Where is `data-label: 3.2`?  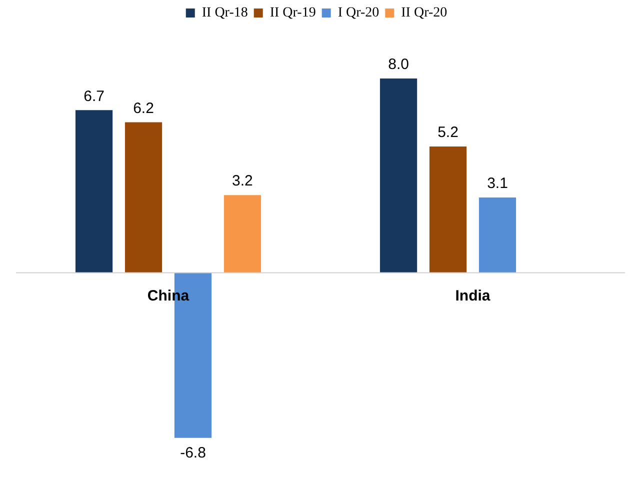 data-label: 3.2 is located at coordinates (242, 181).